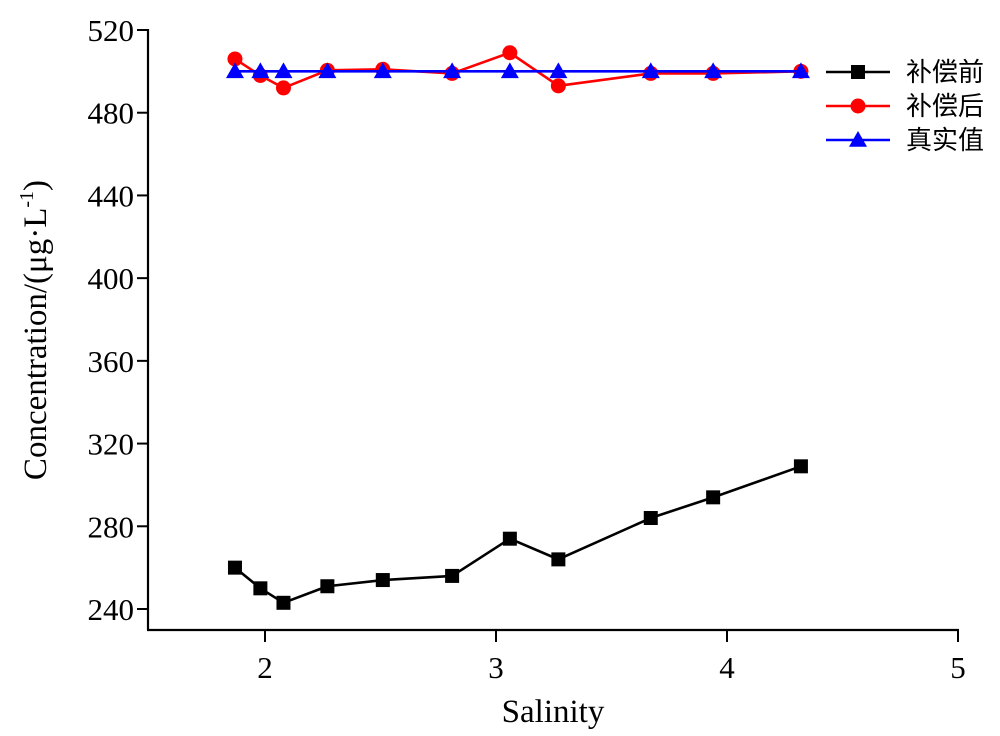 This screenshot has width=1000, height=736. What do you see at coordinates (945, 141) in the screenshot?
I see `legend-label: 真实值` at bounding box center [945, 141].